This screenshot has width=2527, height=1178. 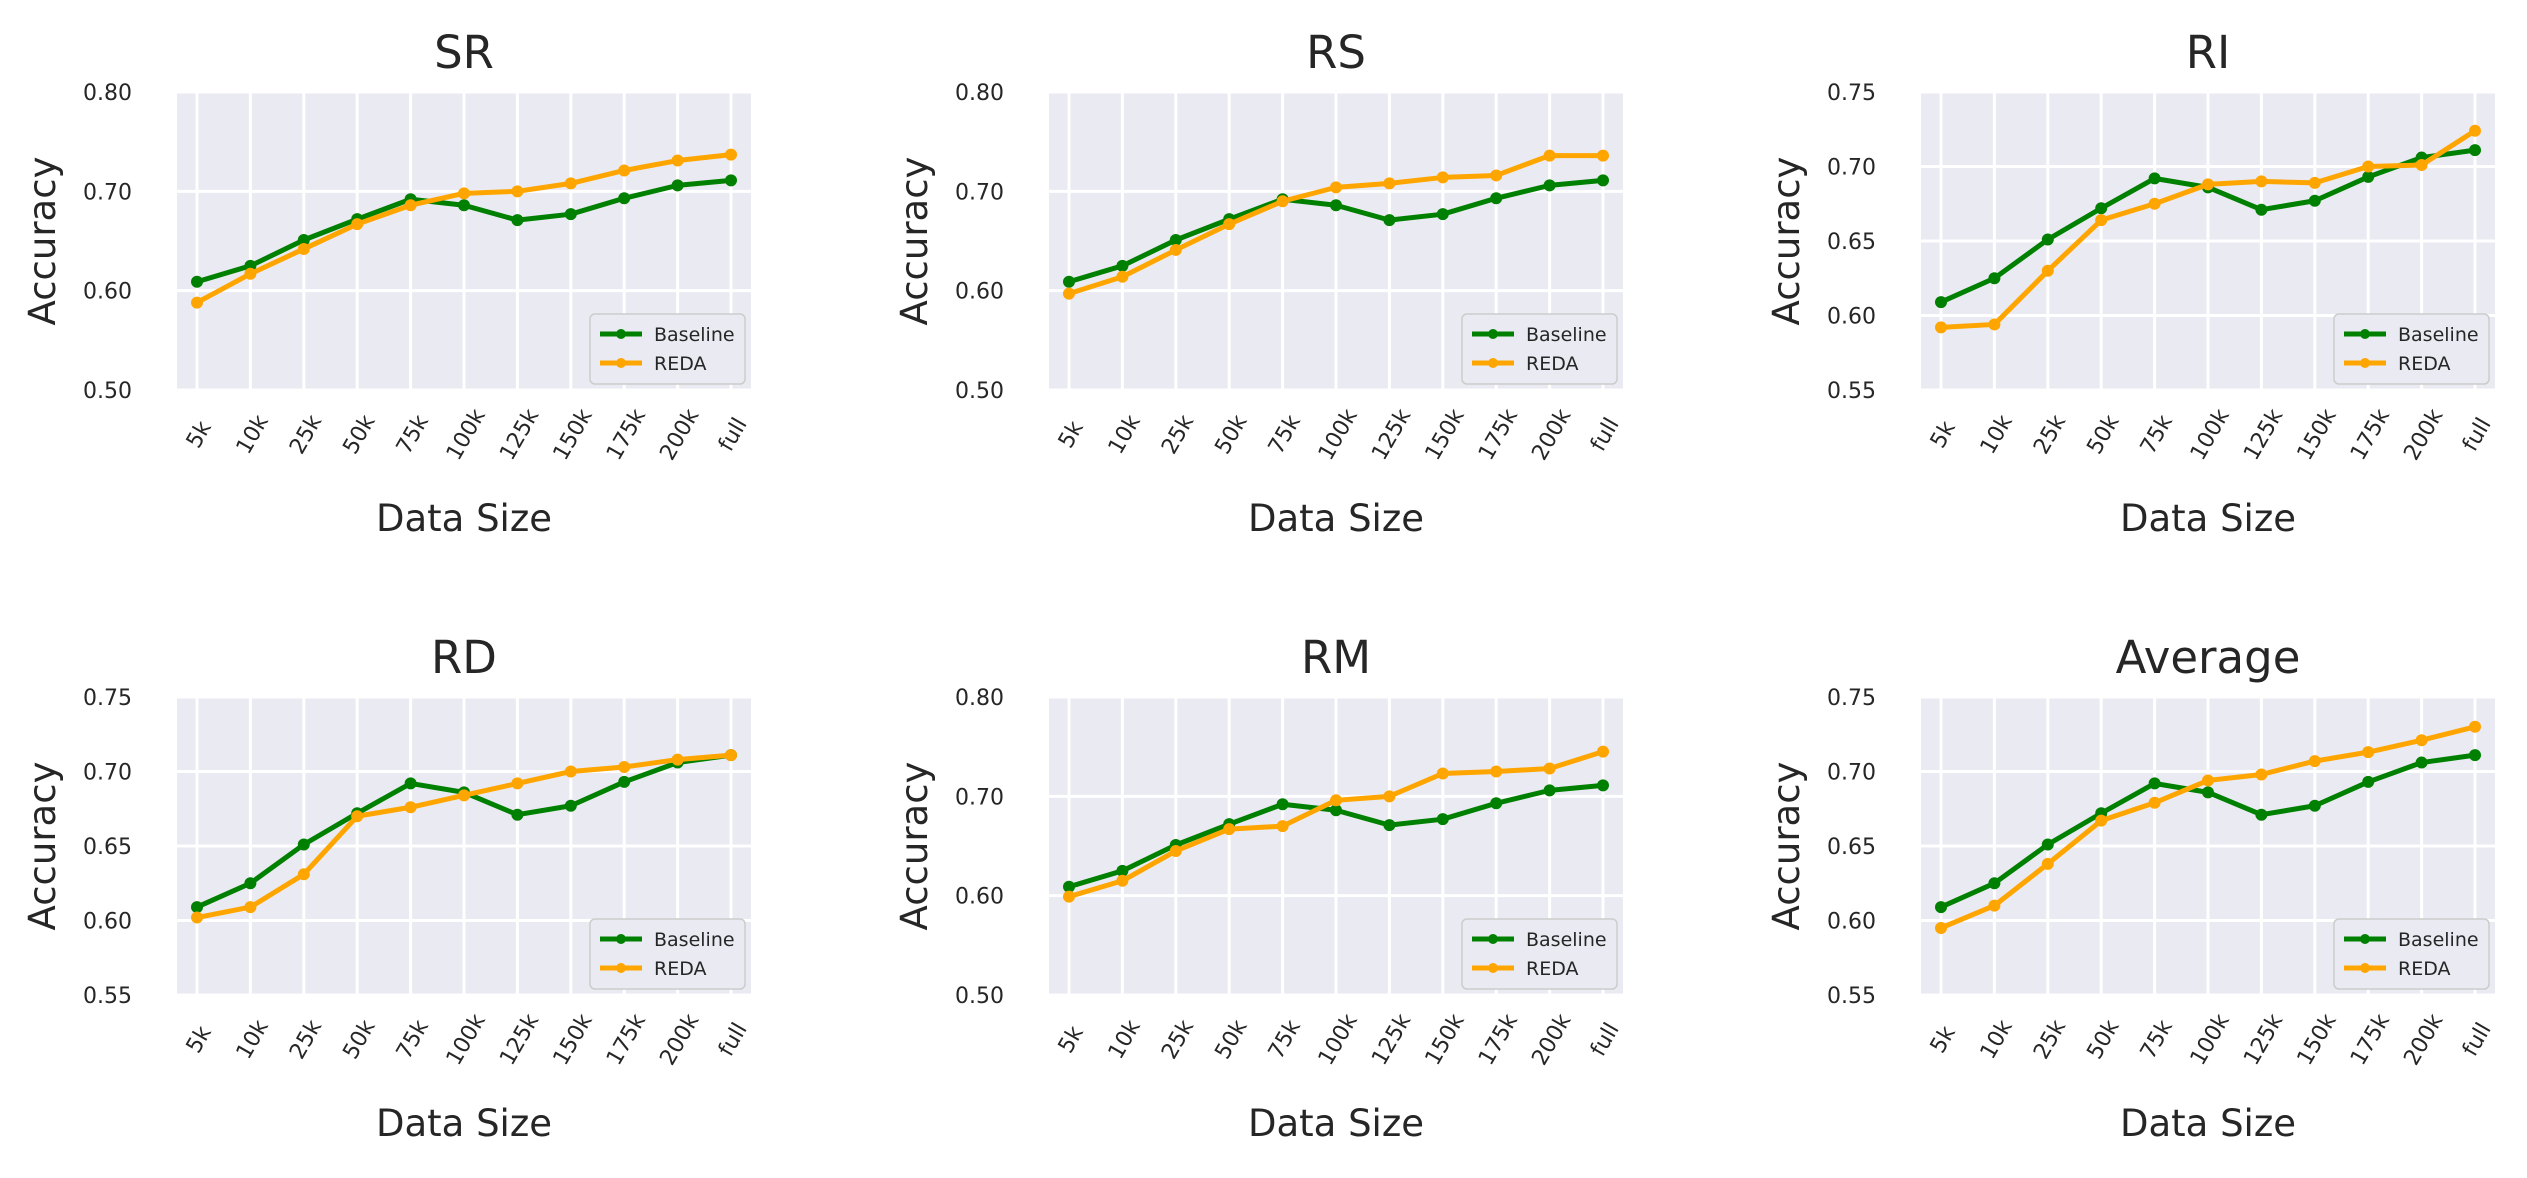 I want to click on x-tick-label: 100k, so click(x=1338, y=1040).